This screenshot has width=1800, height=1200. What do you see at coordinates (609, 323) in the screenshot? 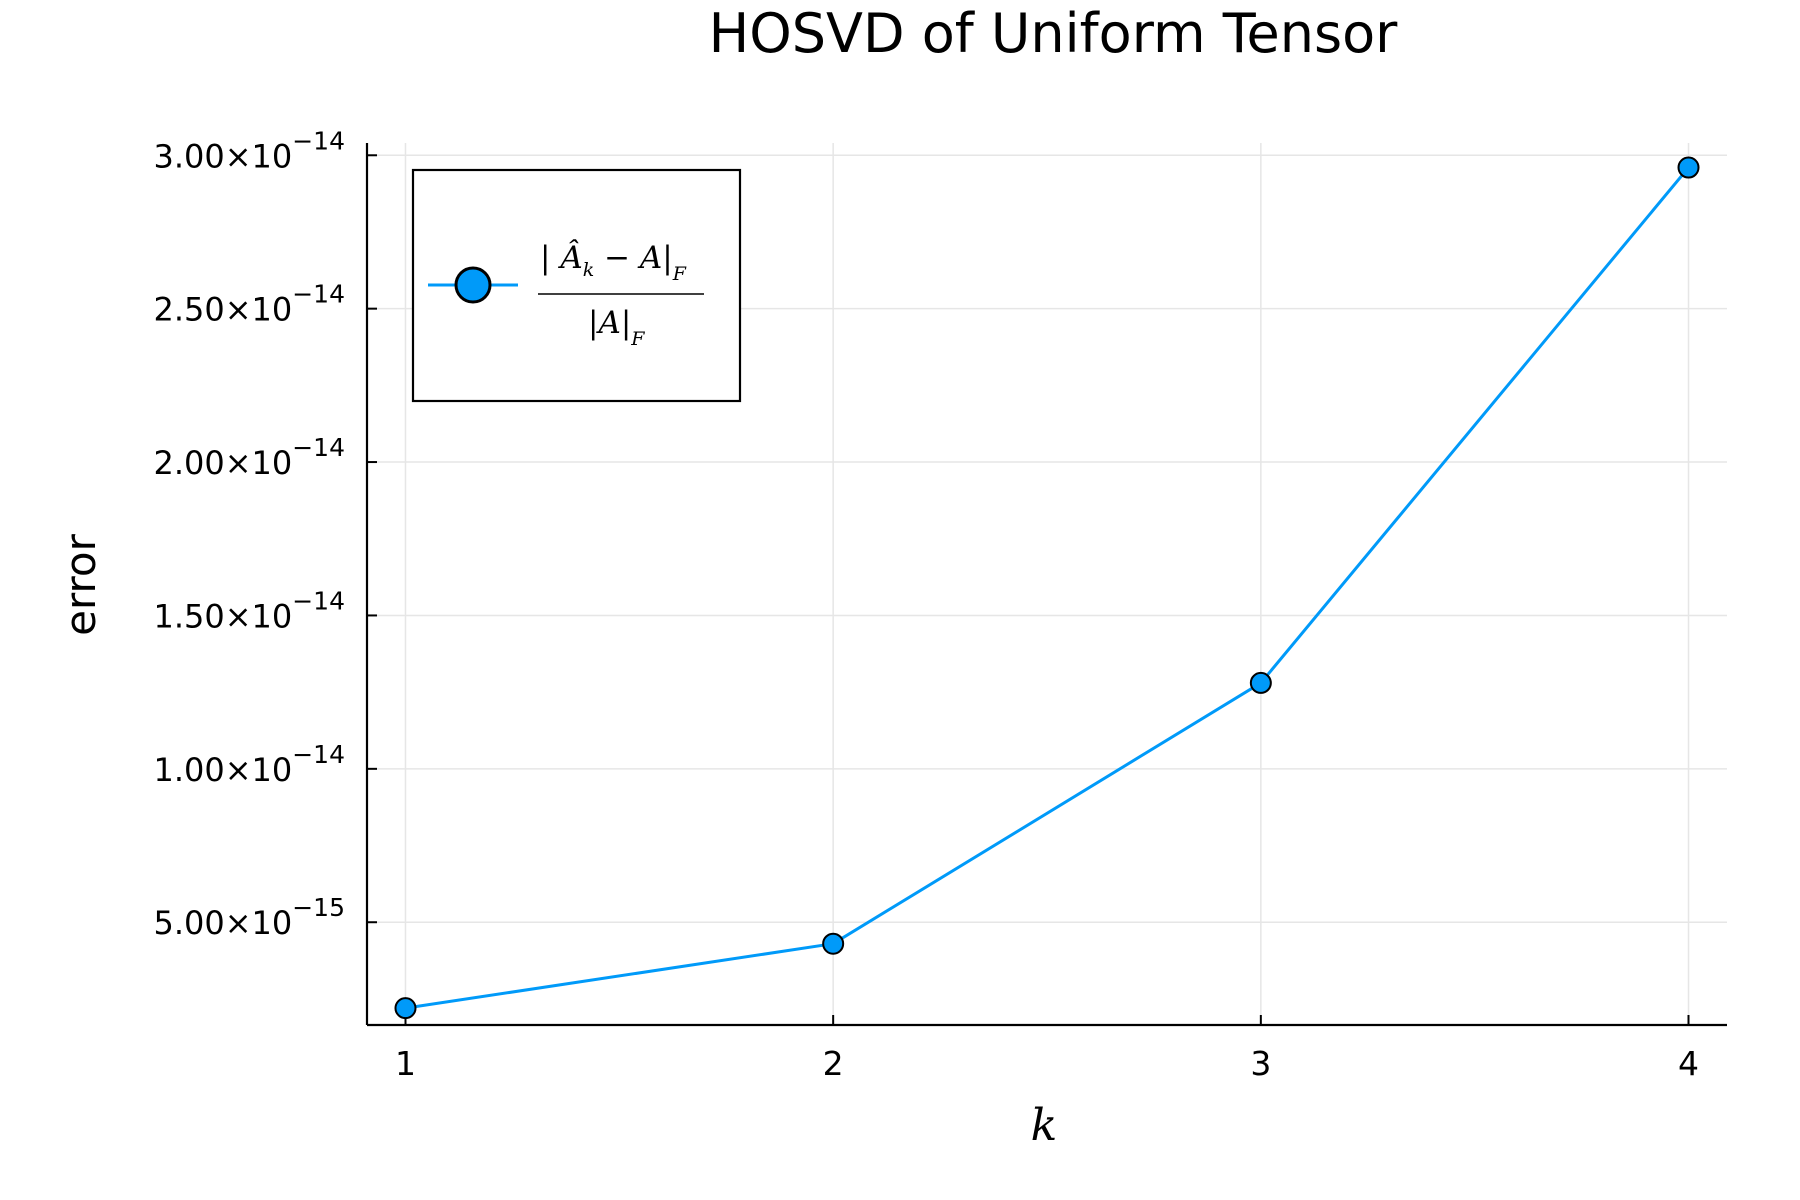
I see `legend-den-main: |A|` at bounding box center [609, 323].